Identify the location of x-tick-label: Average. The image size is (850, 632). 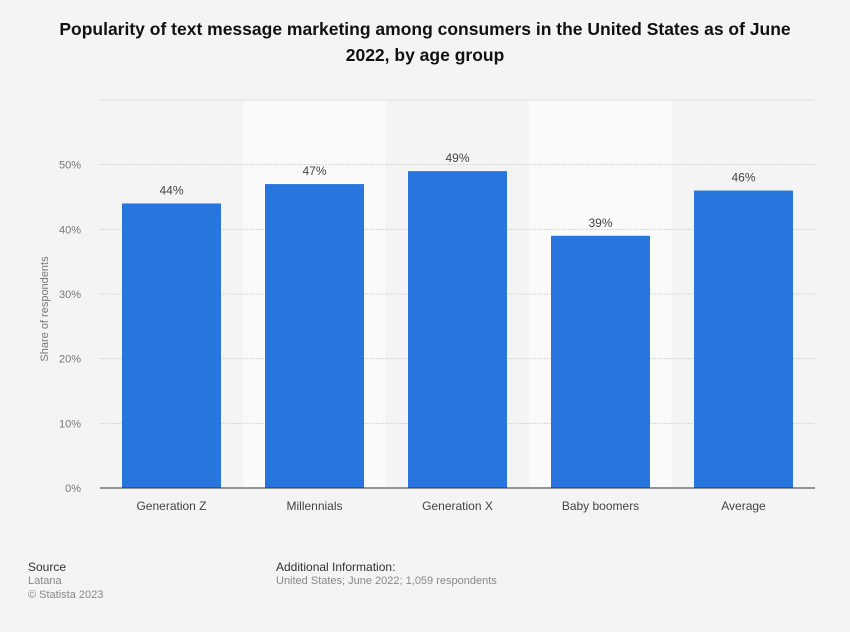
(743, 506).